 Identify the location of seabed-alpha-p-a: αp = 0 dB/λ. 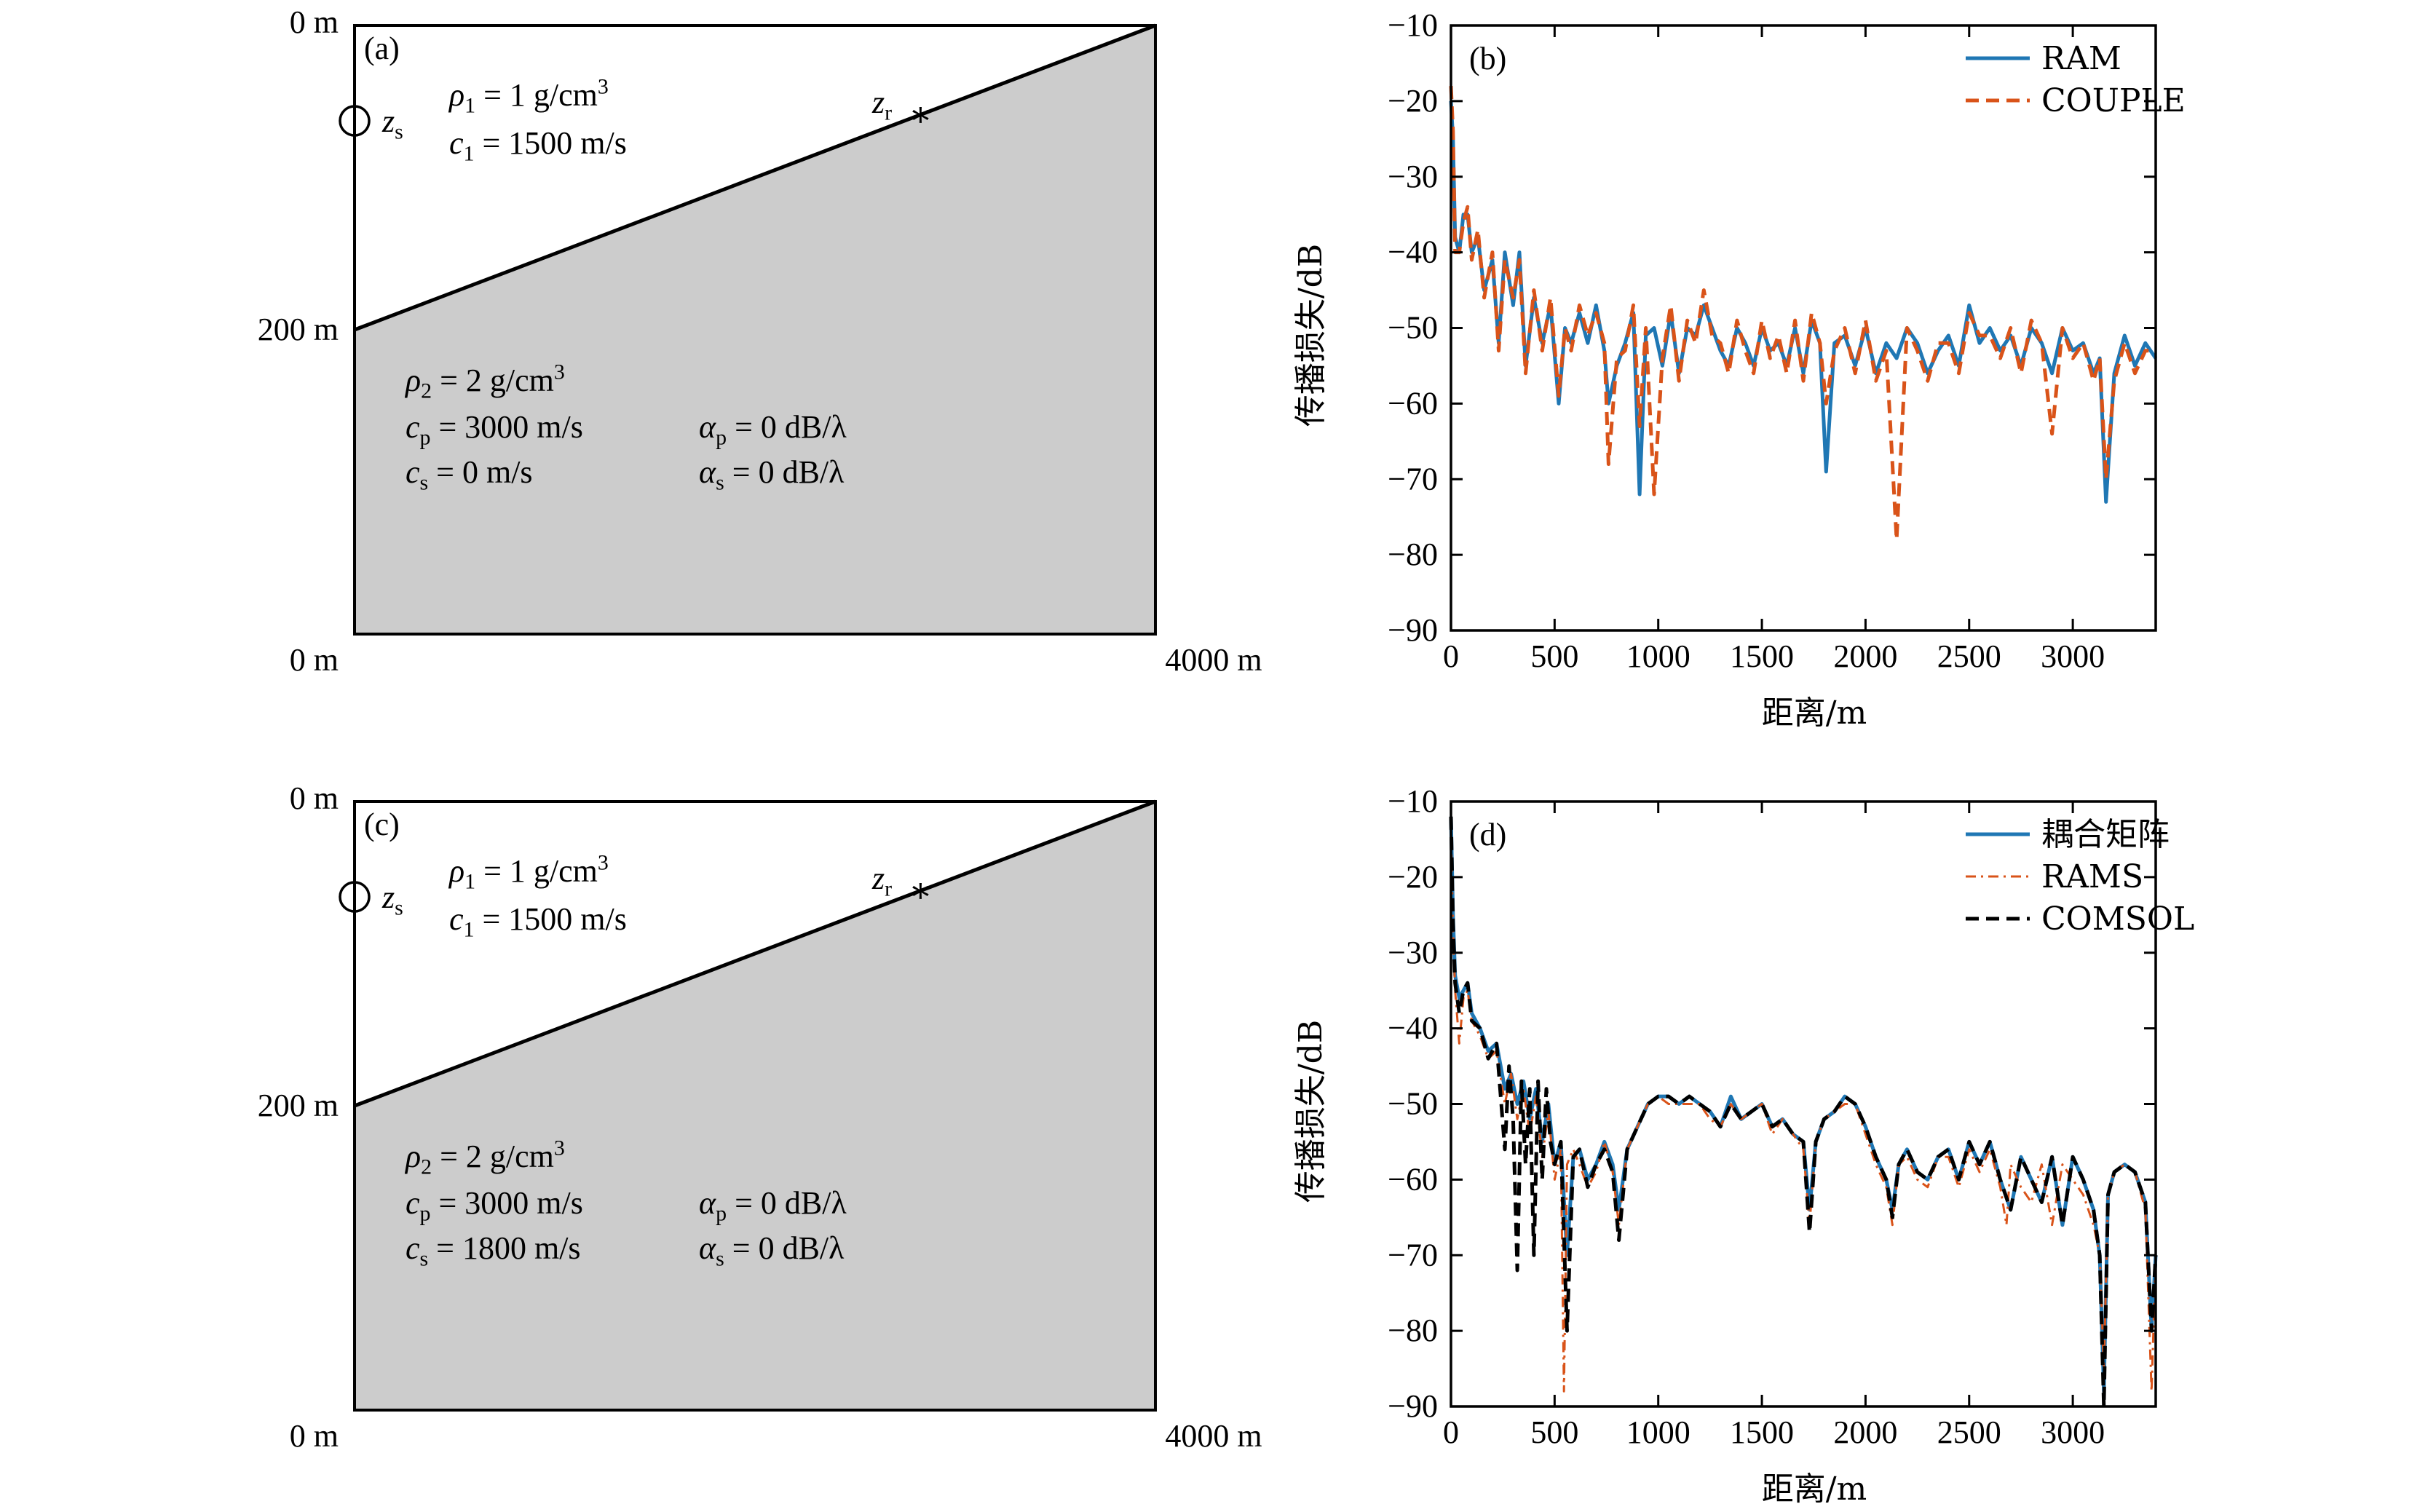
(773, 429).